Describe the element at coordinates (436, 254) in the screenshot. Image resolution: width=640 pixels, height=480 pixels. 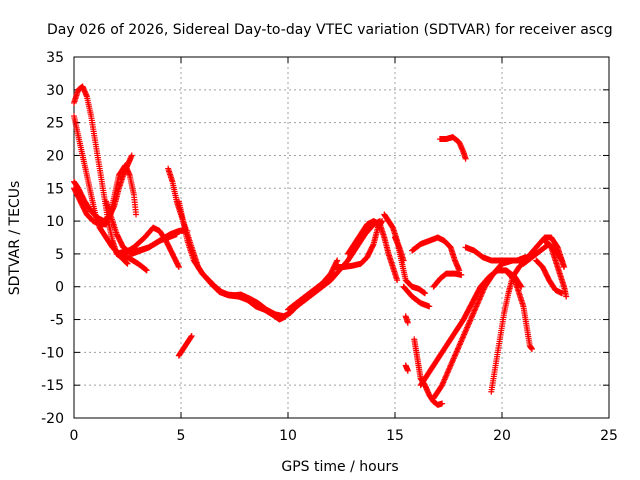
I see `series-arc-16-top` at that location.